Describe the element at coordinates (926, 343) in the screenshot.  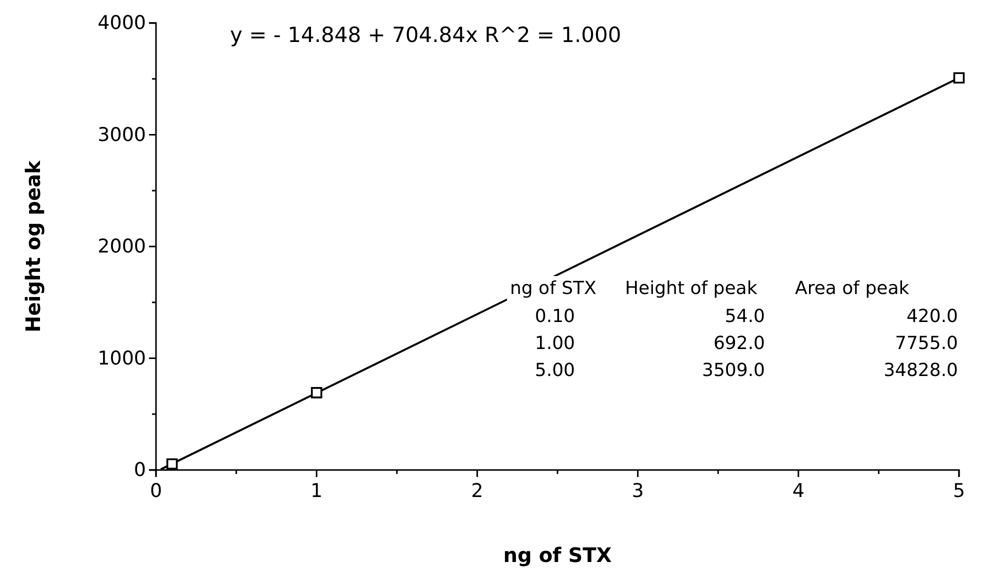
I see `annotation: 7755.0` at that location.